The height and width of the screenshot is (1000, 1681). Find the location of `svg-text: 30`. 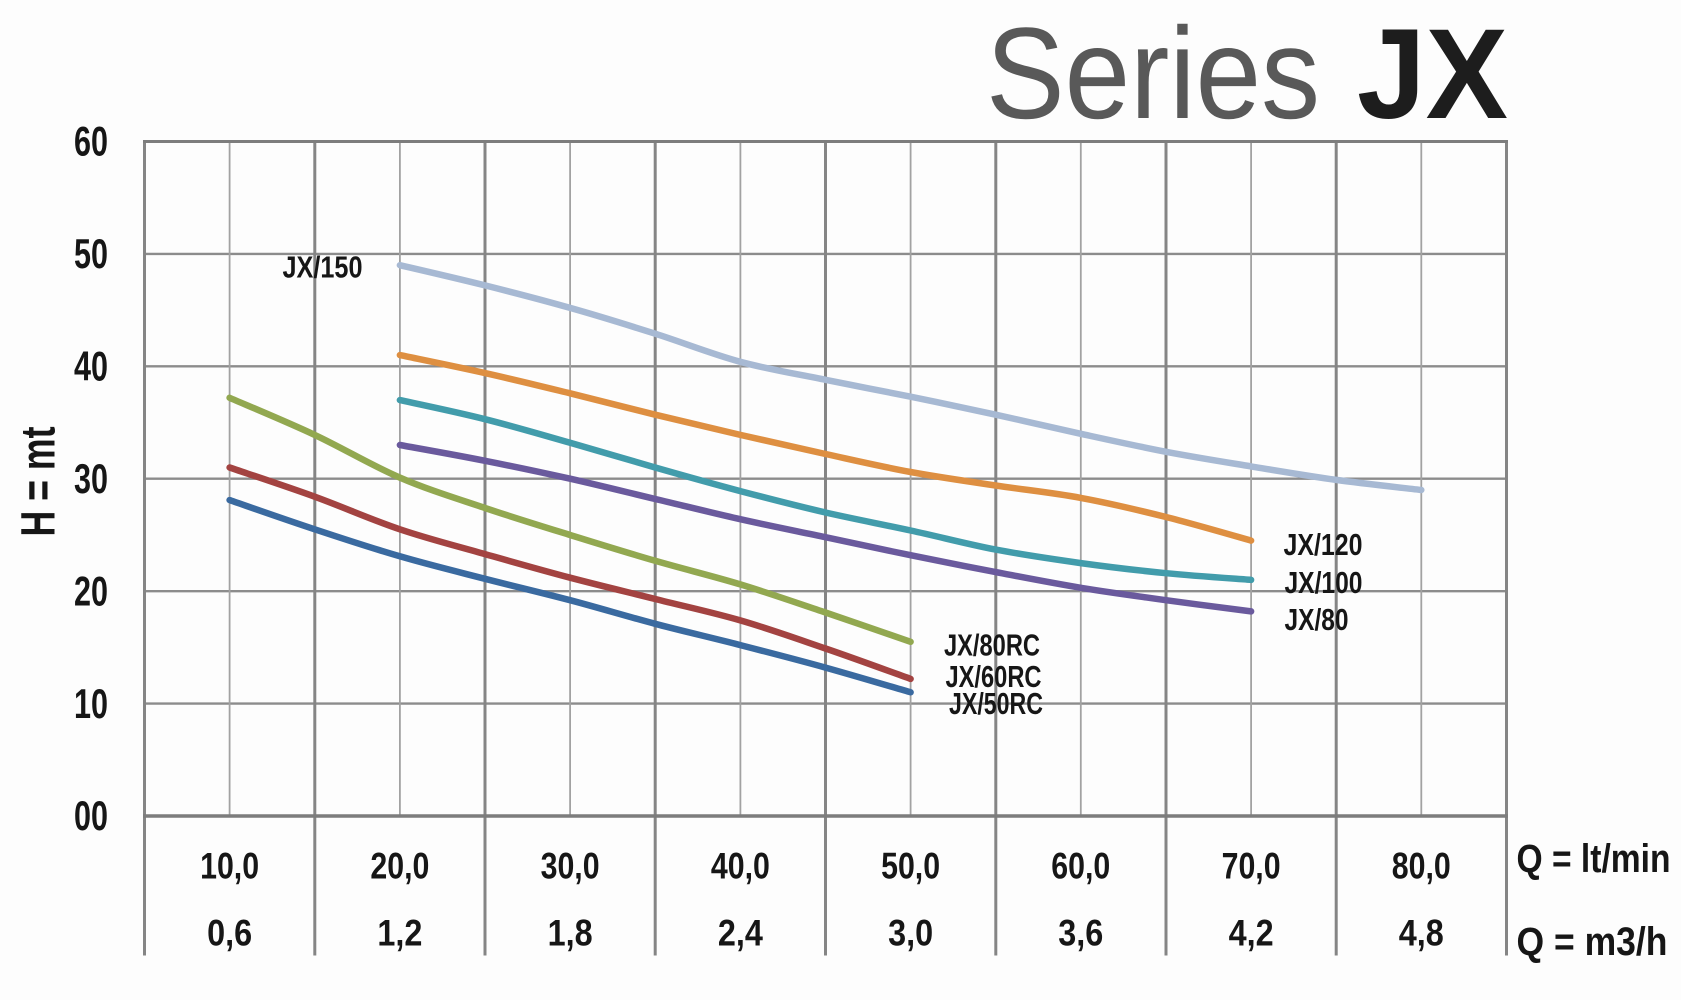

svg-text: 30 is located at coordinates (91, 478).